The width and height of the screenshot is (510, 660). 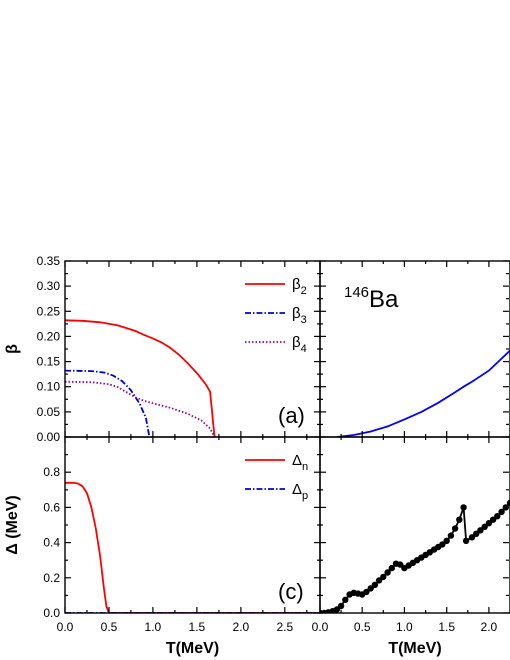 I want to click on x-tick-label-d: 1.0, so click(x=404, y=627).